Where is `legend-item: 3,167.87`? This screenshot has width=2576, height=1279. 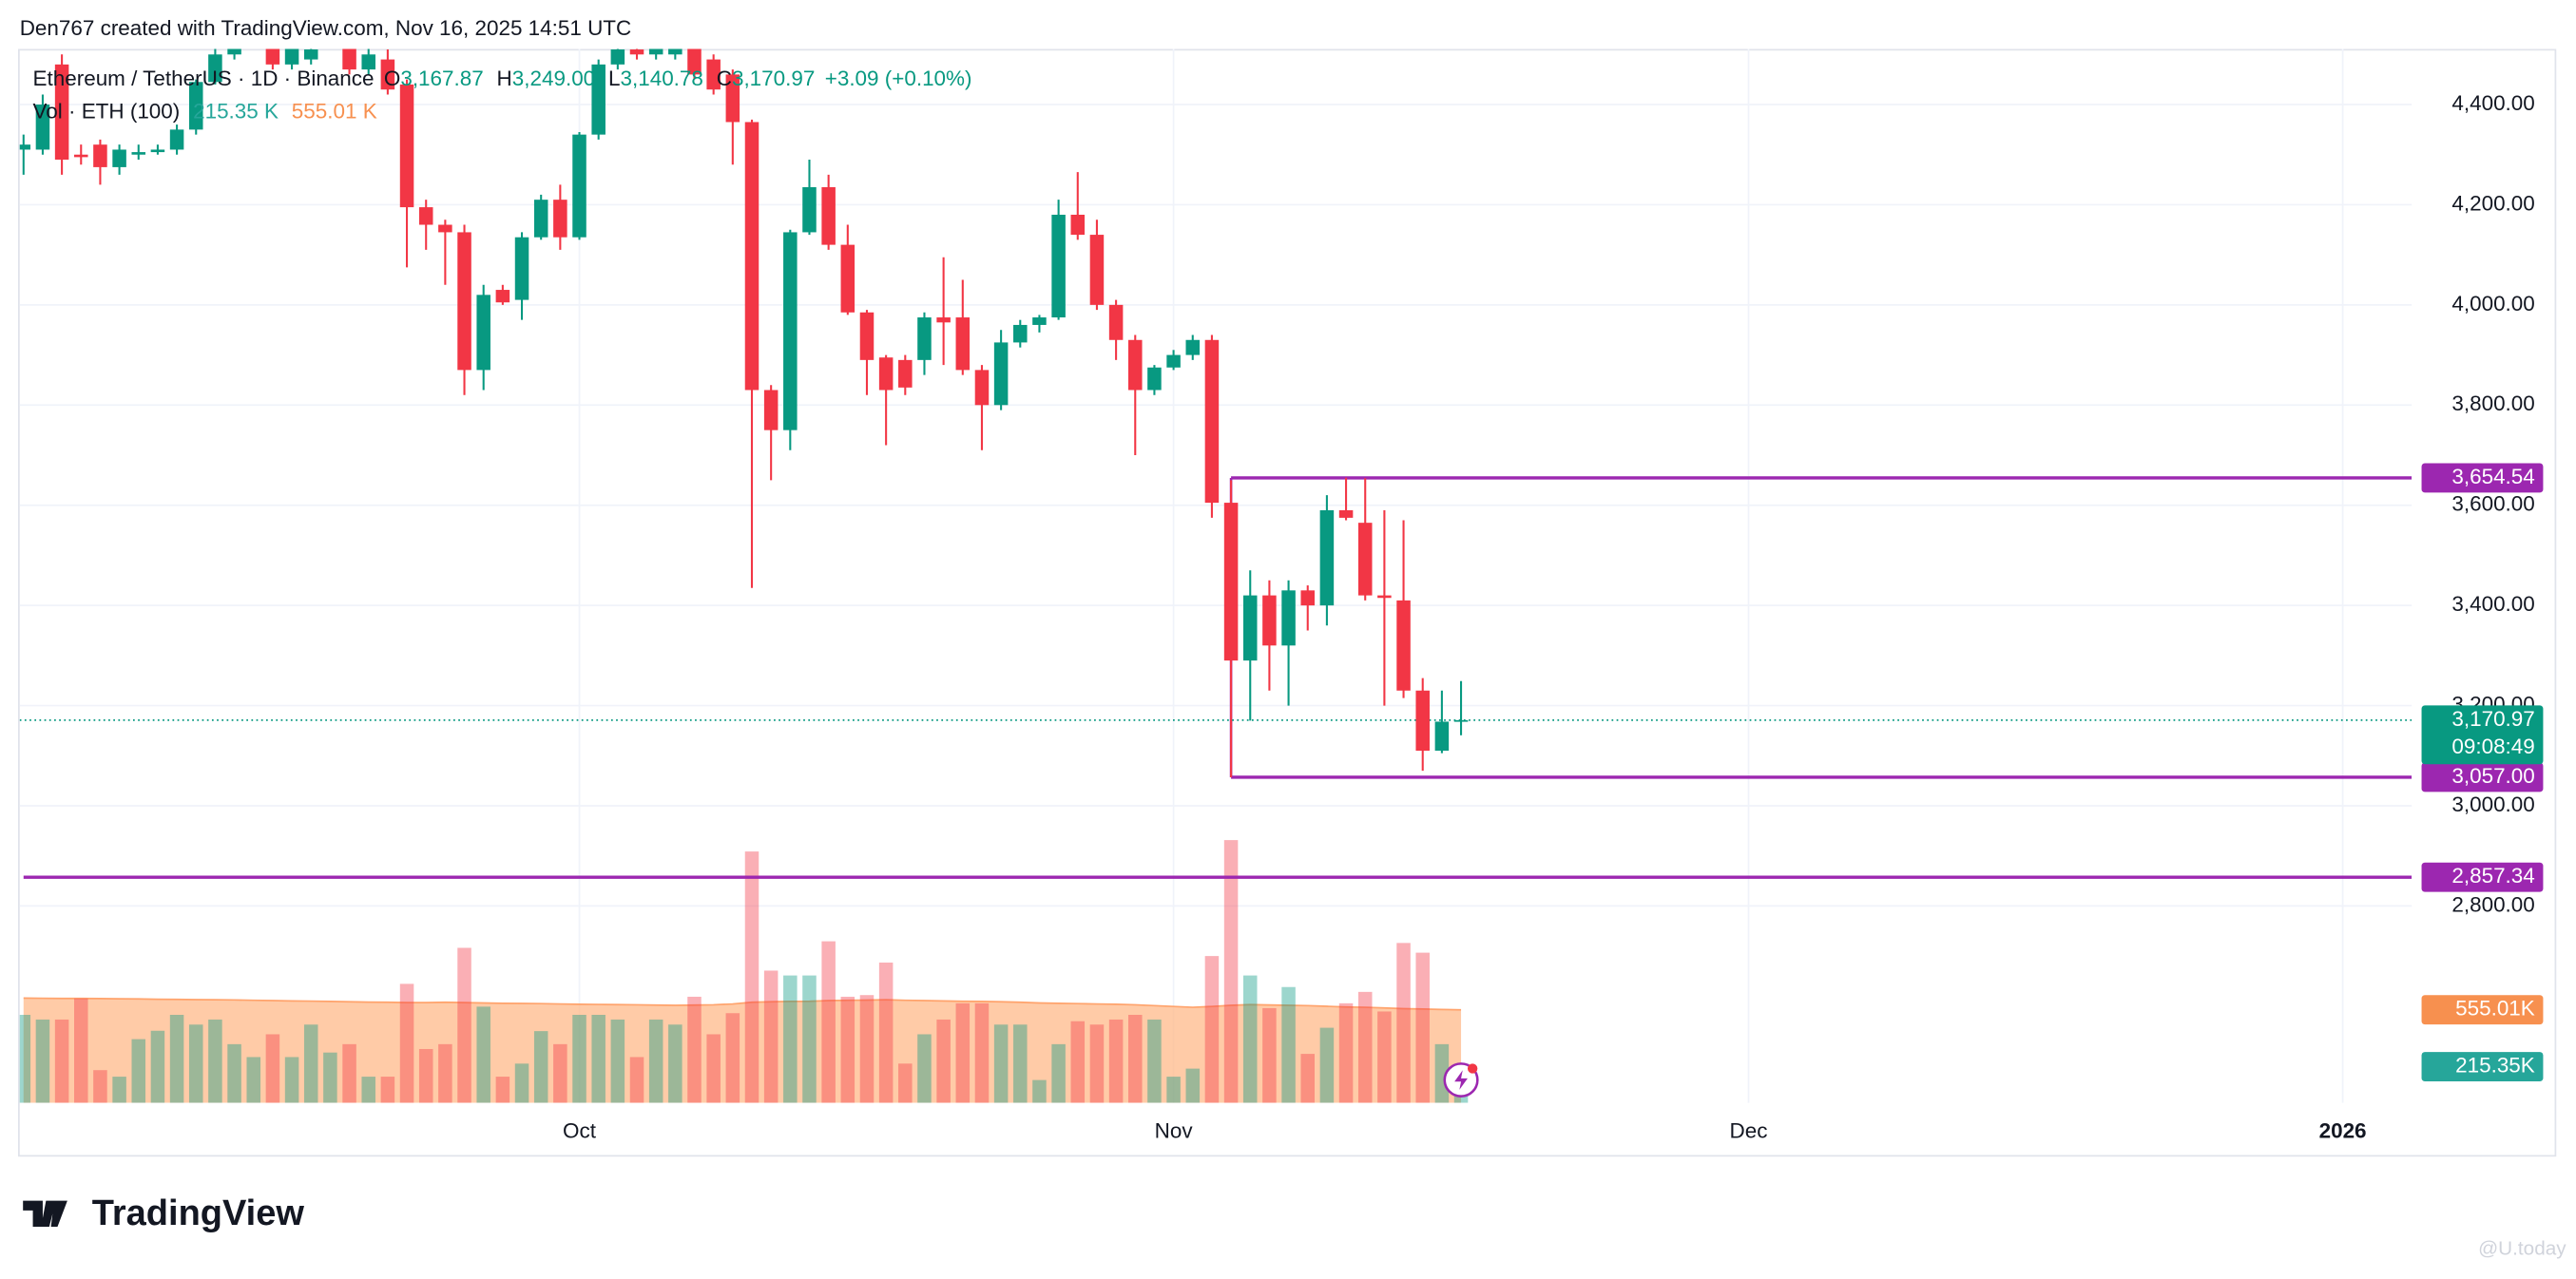
legend-item: 3,167.87 is located at coordinates (441, 78).